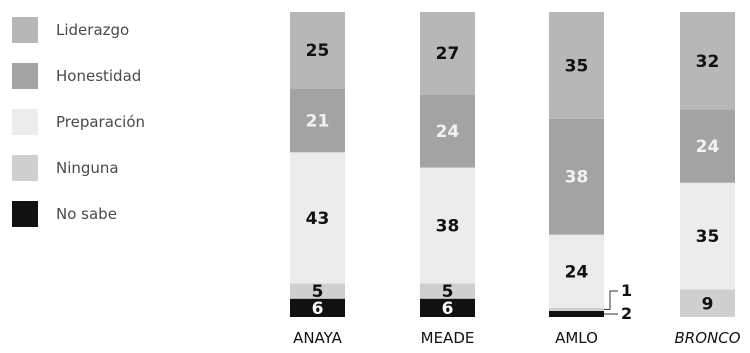 The width and height of the screenshot is (750, 353). I want to click on value-label-0-0: 25, so click(318, 51).